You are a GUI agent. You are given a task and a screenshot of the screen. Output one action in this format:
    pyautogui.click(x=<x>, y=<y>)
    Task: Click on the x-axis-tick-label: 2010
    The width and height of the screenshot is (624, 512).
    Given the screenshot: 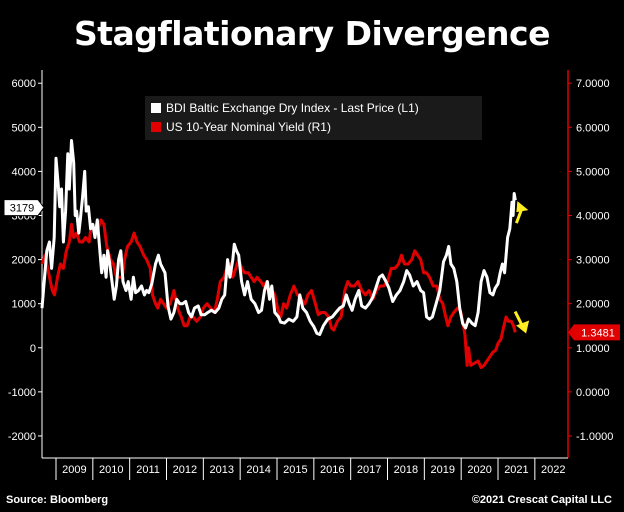 What is the action you would take?
    pyautogui.click(x=111, y=470)
    